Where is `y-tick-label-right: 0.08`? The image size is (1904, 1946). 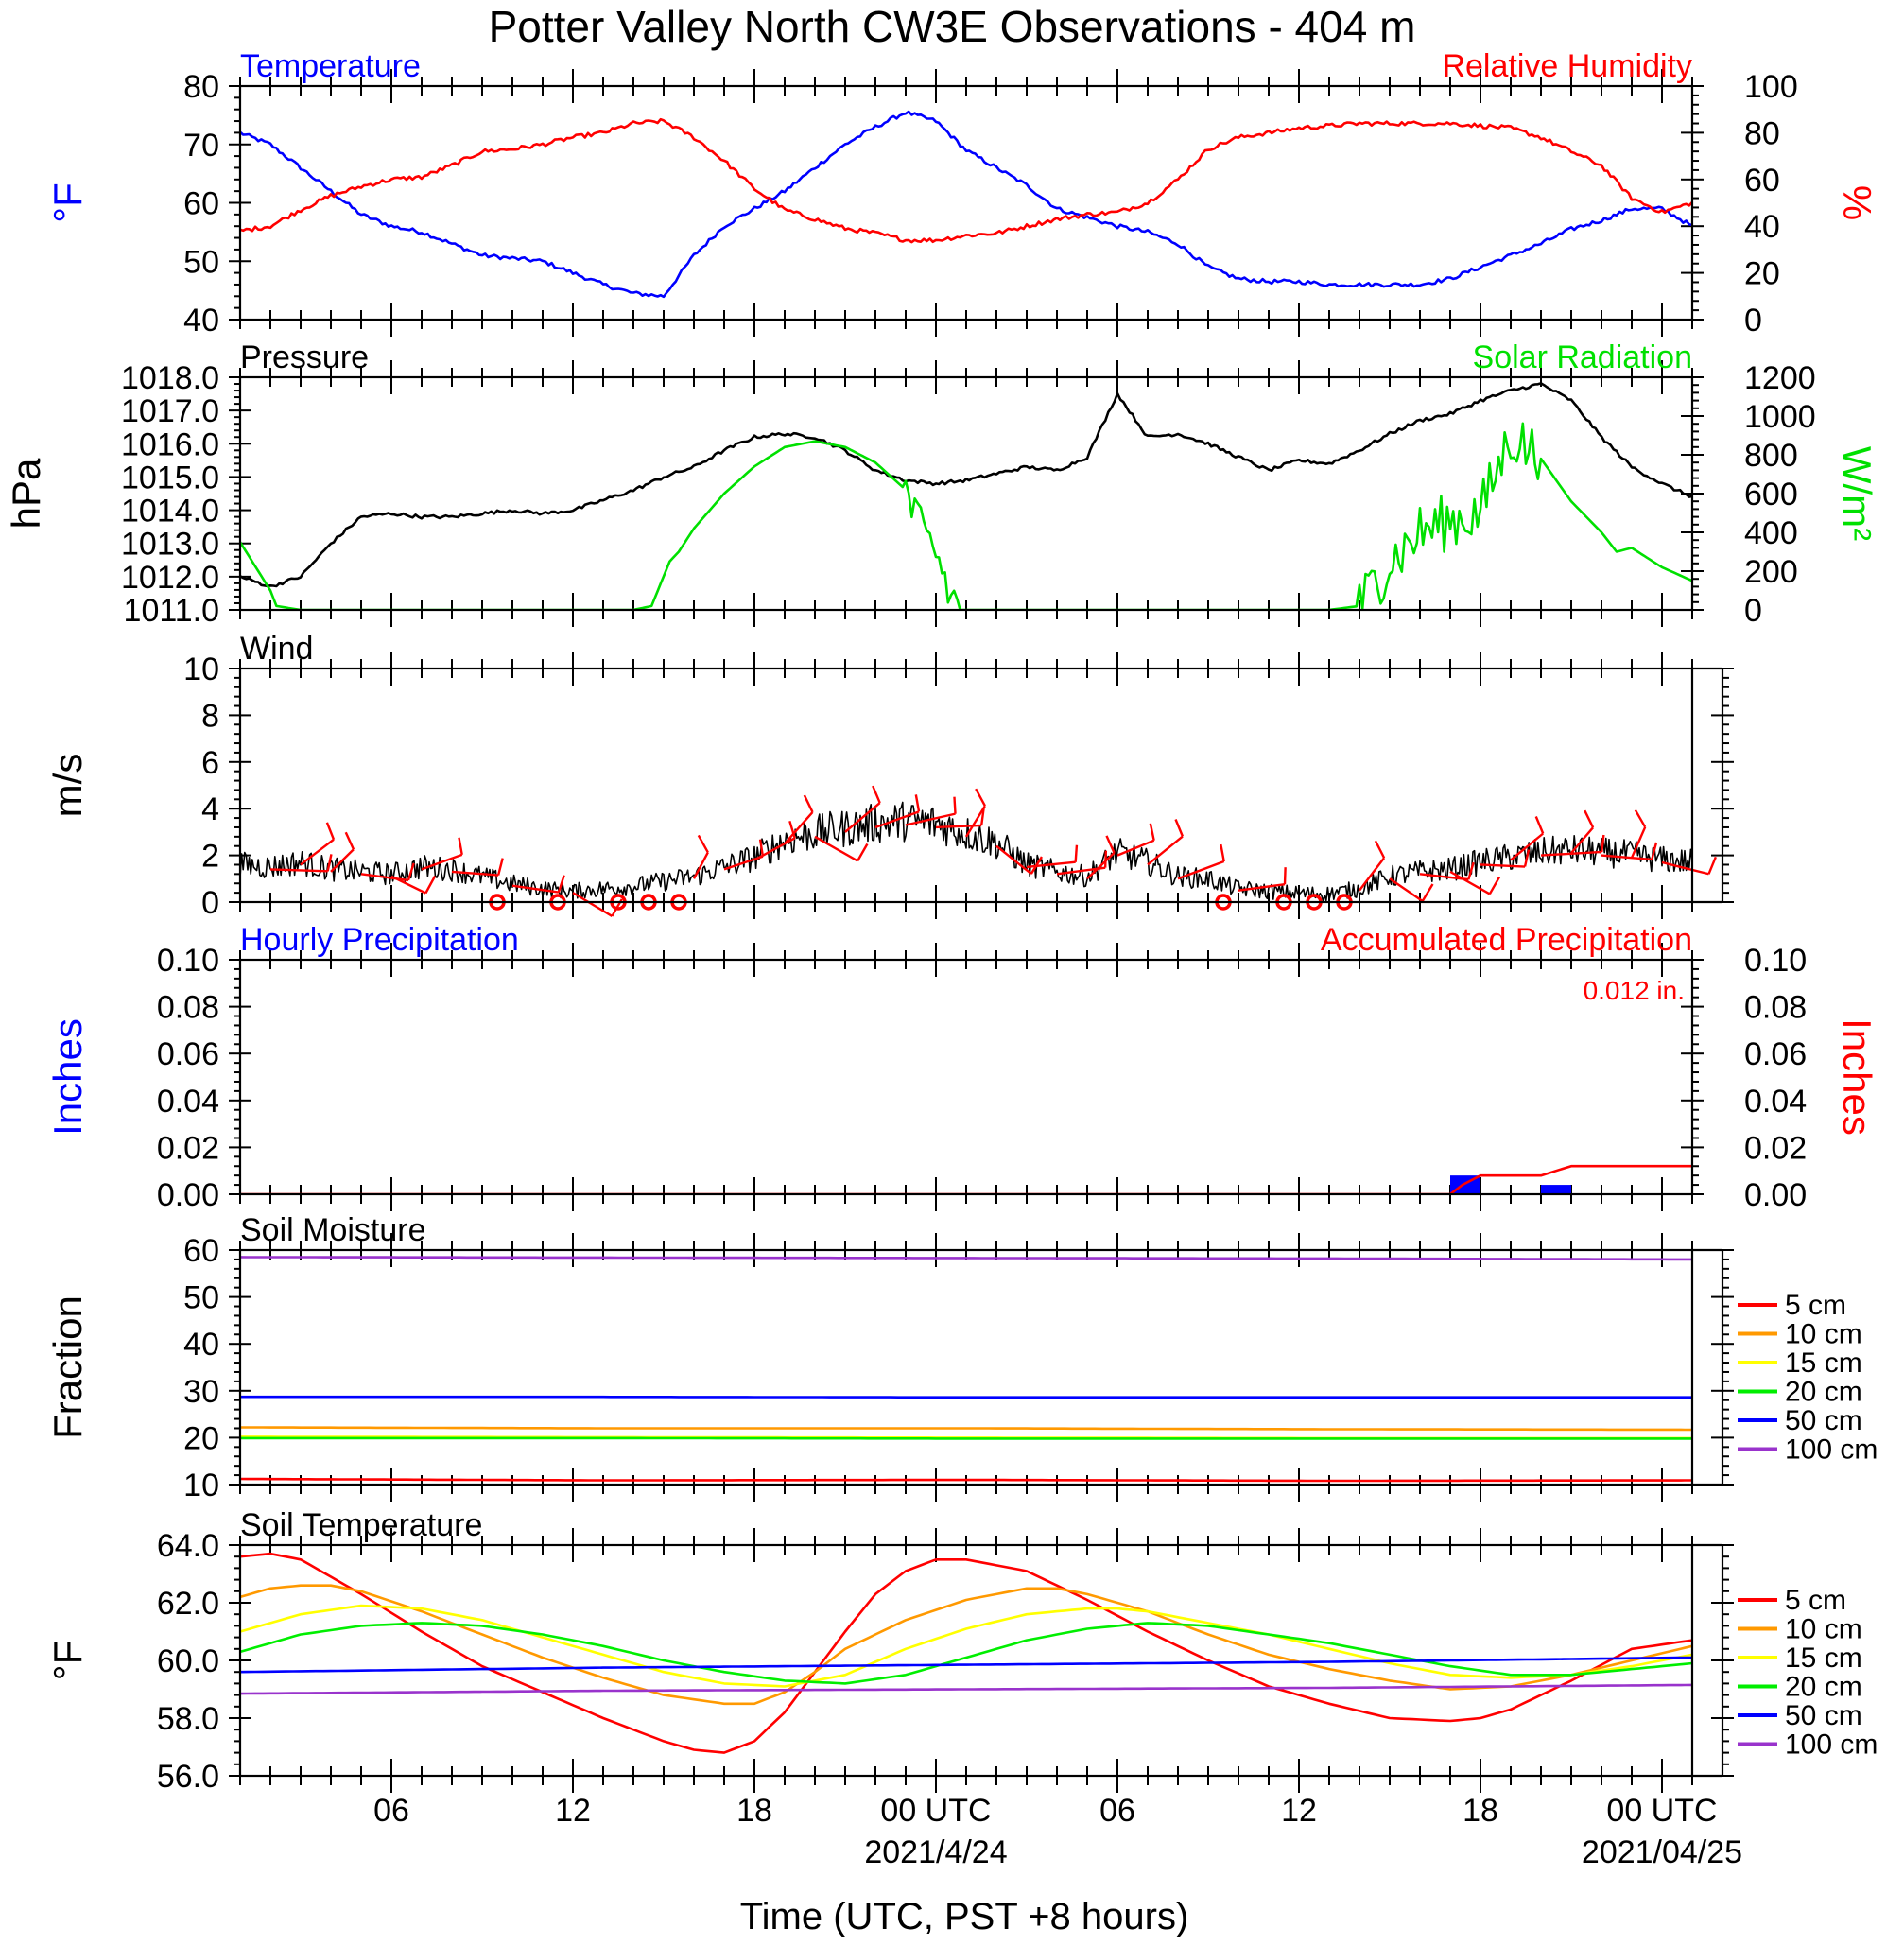 y-tick-label-right: 0.08 is located at coordinates (1776, 1008).